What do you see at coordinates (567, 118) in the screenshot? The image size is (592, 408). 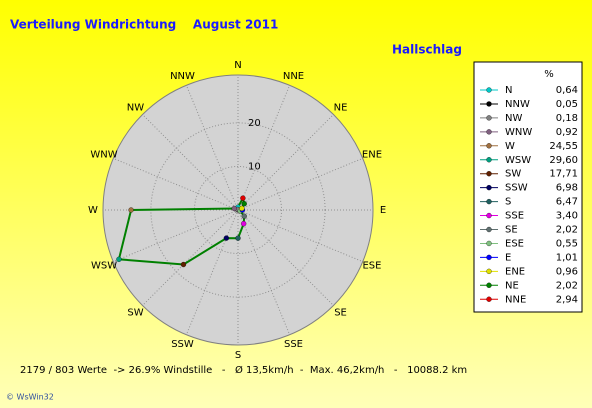 I see `legend-value: 0,18` at bounding box center [567, 118].